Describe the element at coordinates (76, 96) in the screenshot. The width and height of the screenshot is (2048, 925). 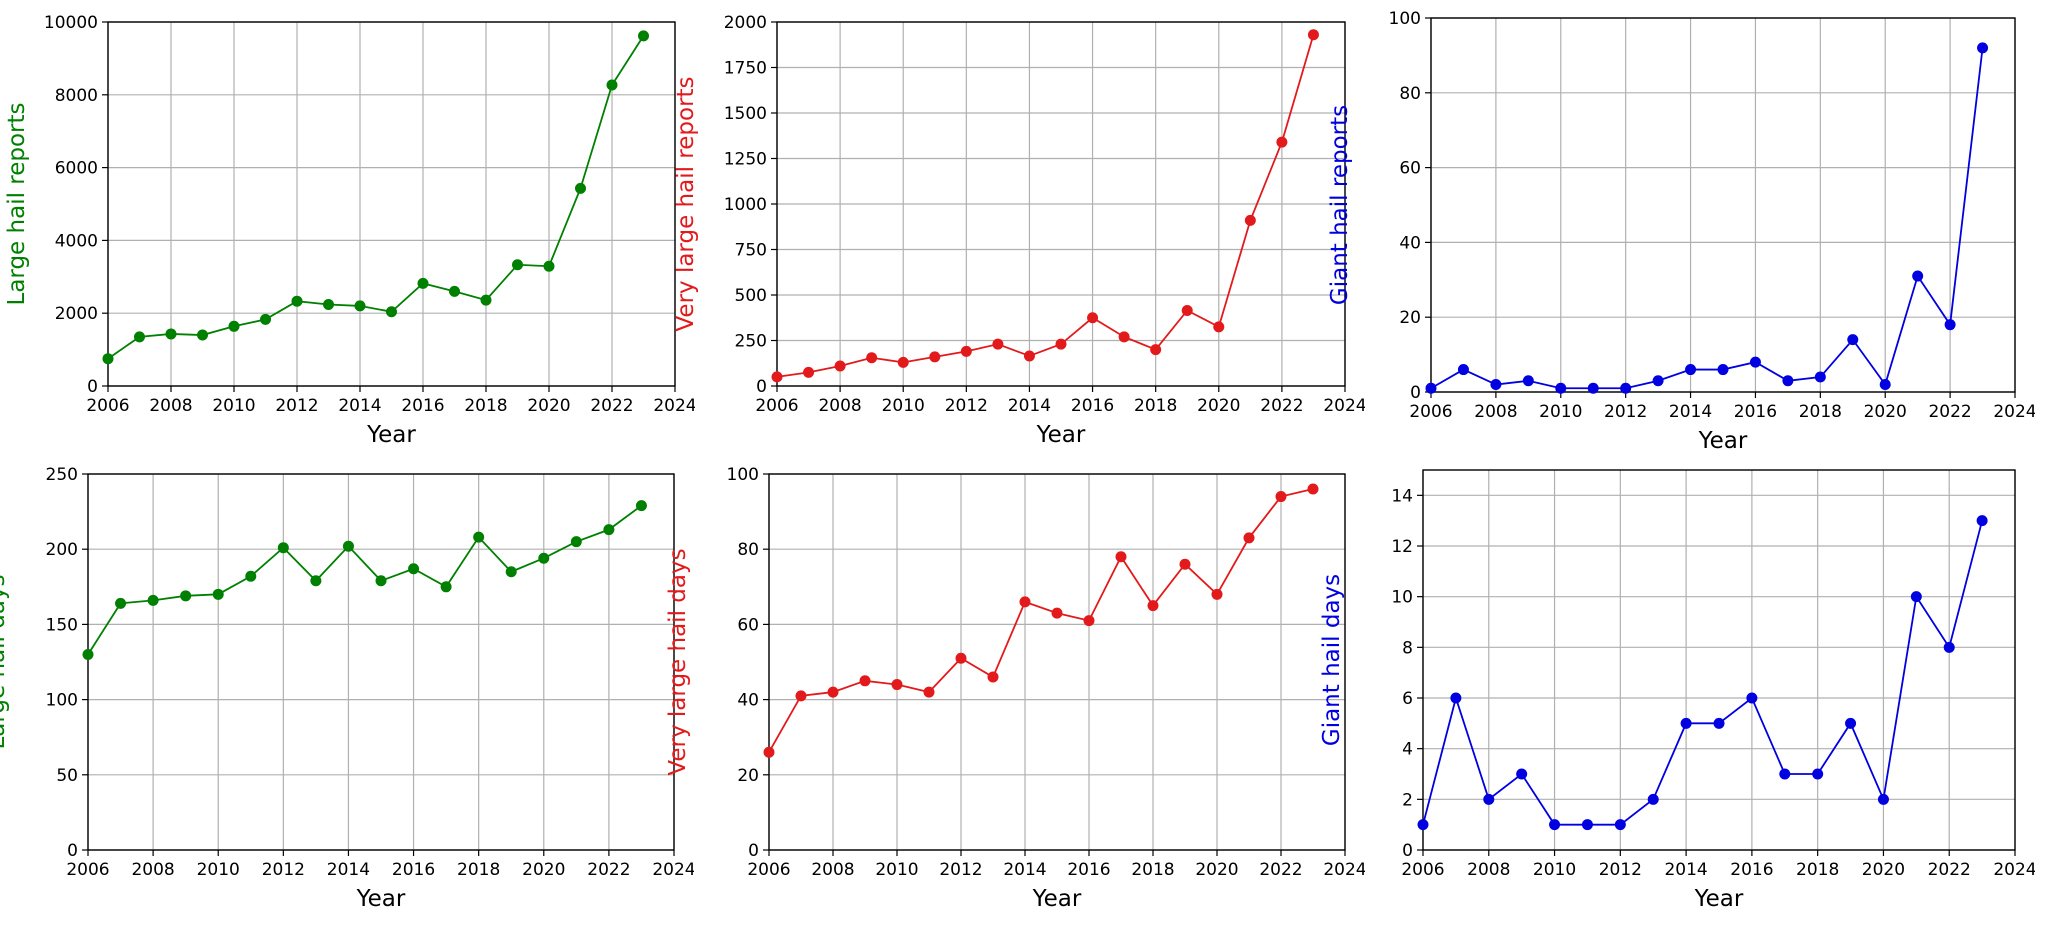
I see `y-tick-label: 8000` at that location.